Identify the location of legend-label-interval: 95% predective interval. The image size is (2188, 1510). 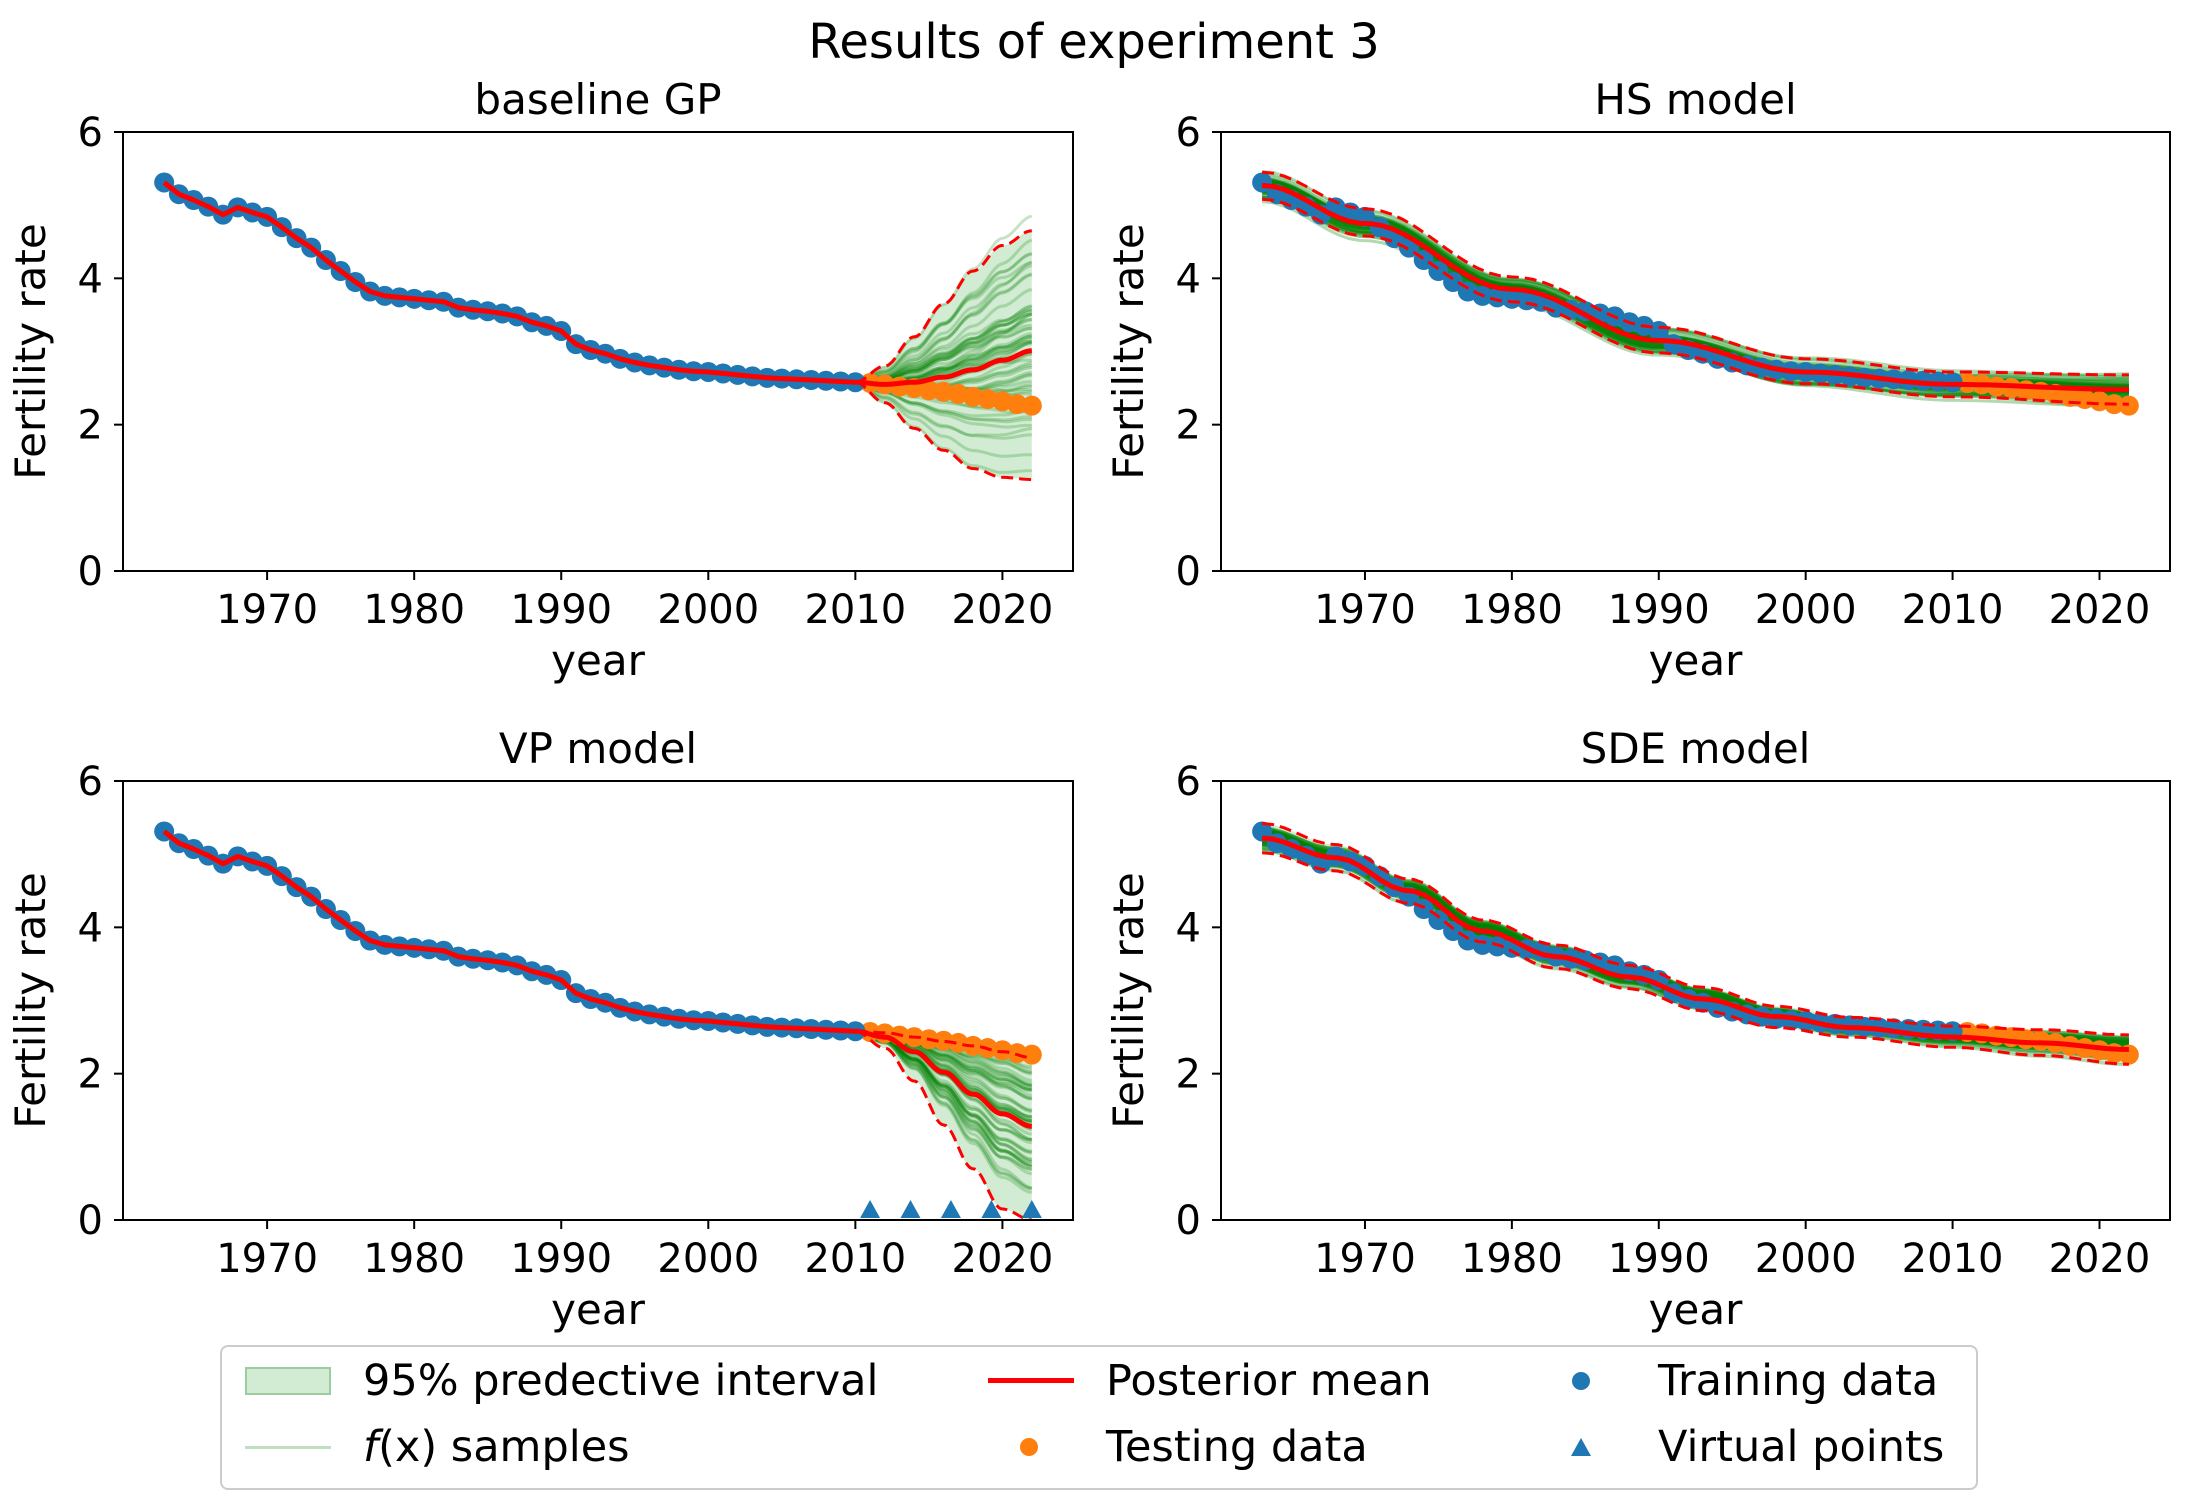
(621, 1381).